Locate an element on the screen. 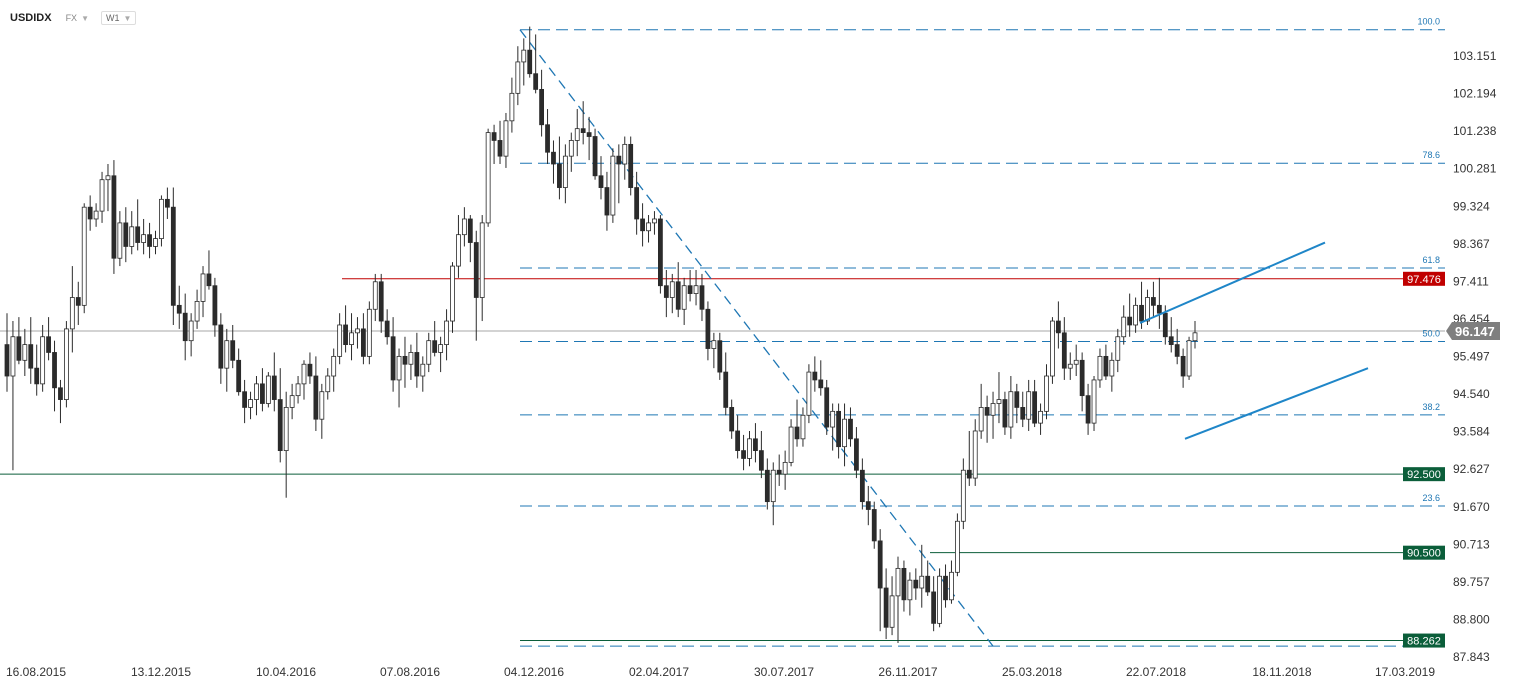  level-tag-text: 88.262 is located at coordinates (1424, 642).